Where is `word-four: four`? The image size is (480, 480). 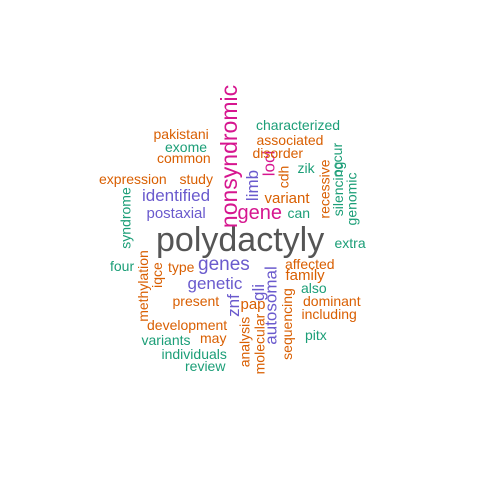 word-four: four is located at coordinates (122, 266).